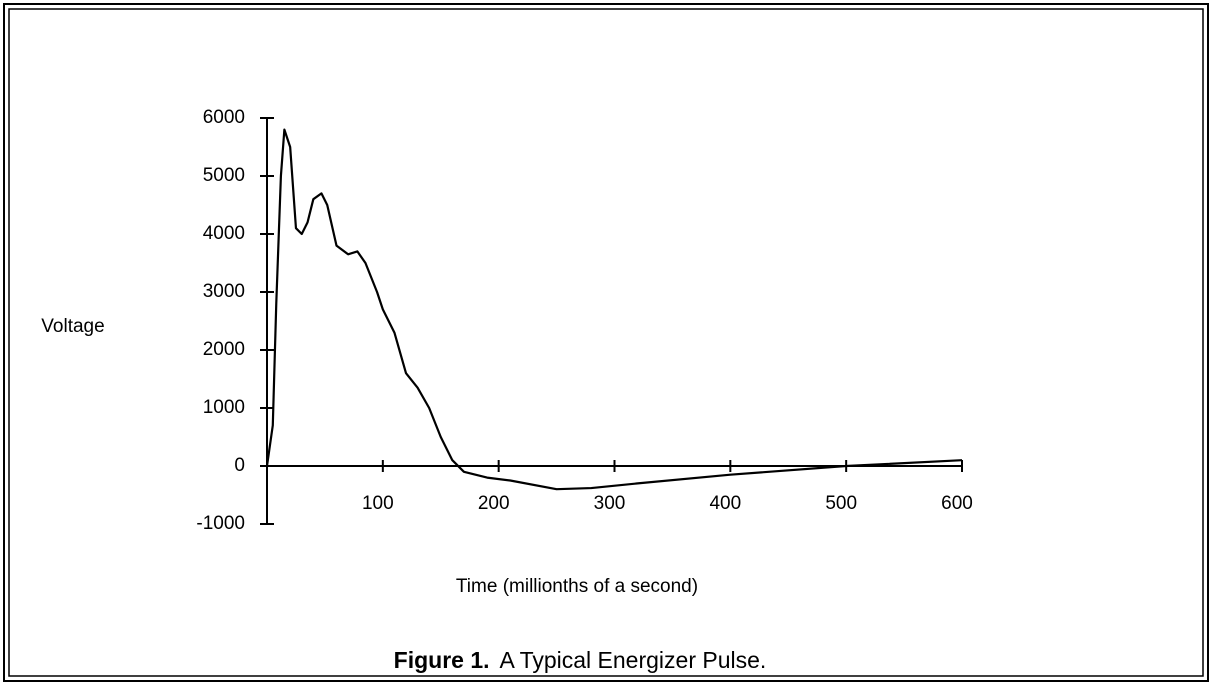  I want to click on caption-label: Figure 1., so click(442, 660).